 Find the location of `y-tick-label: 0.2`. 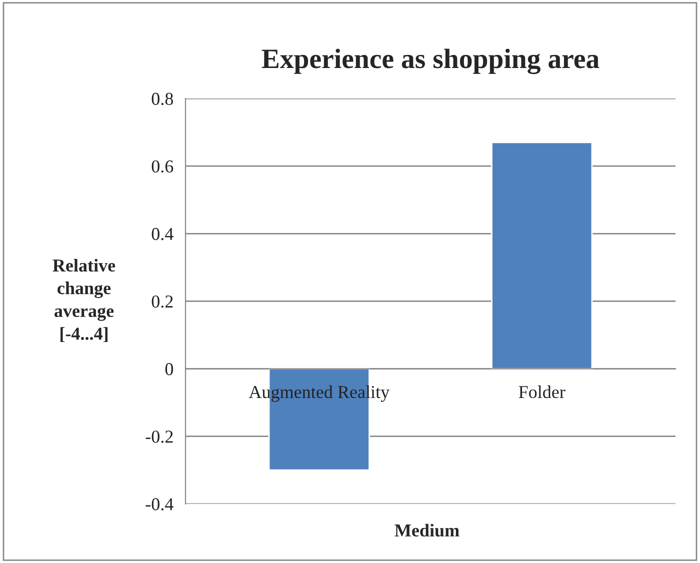

y-tick-label: 0.2 is located at coordinates (162, 301).